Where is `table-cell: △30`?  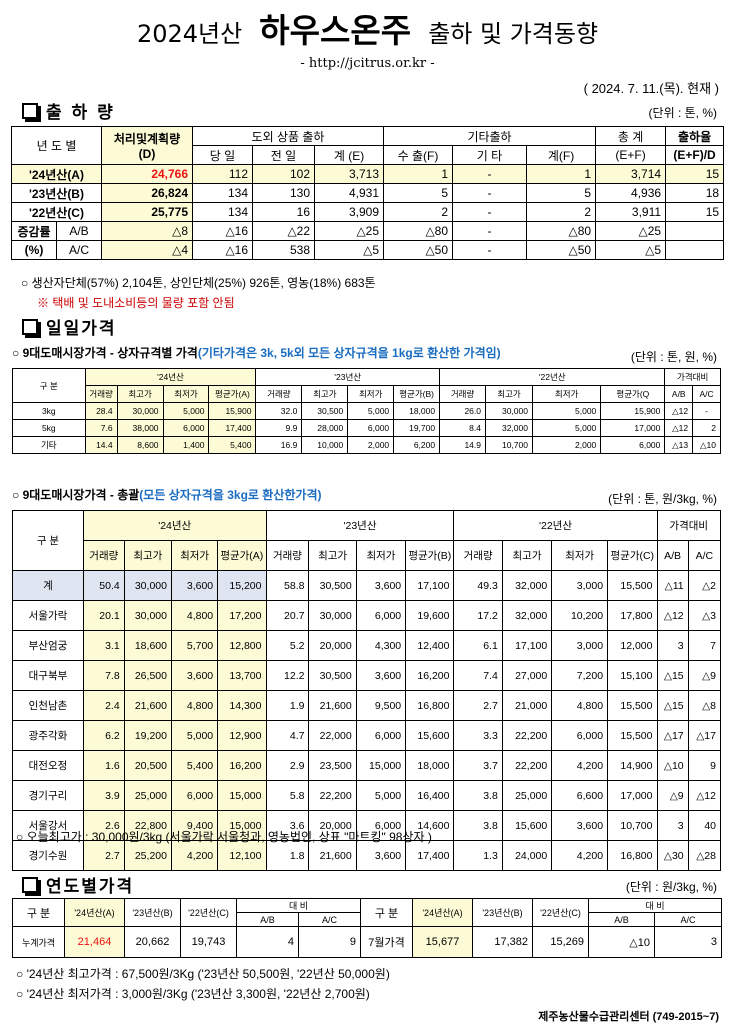 table-cell: △30 is located at coordinates (672, 855).